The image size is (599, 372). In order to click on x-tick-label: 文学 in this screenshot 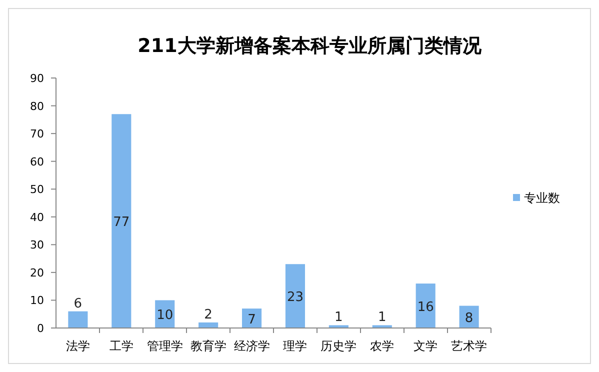, I will do `click(426, 346)`.